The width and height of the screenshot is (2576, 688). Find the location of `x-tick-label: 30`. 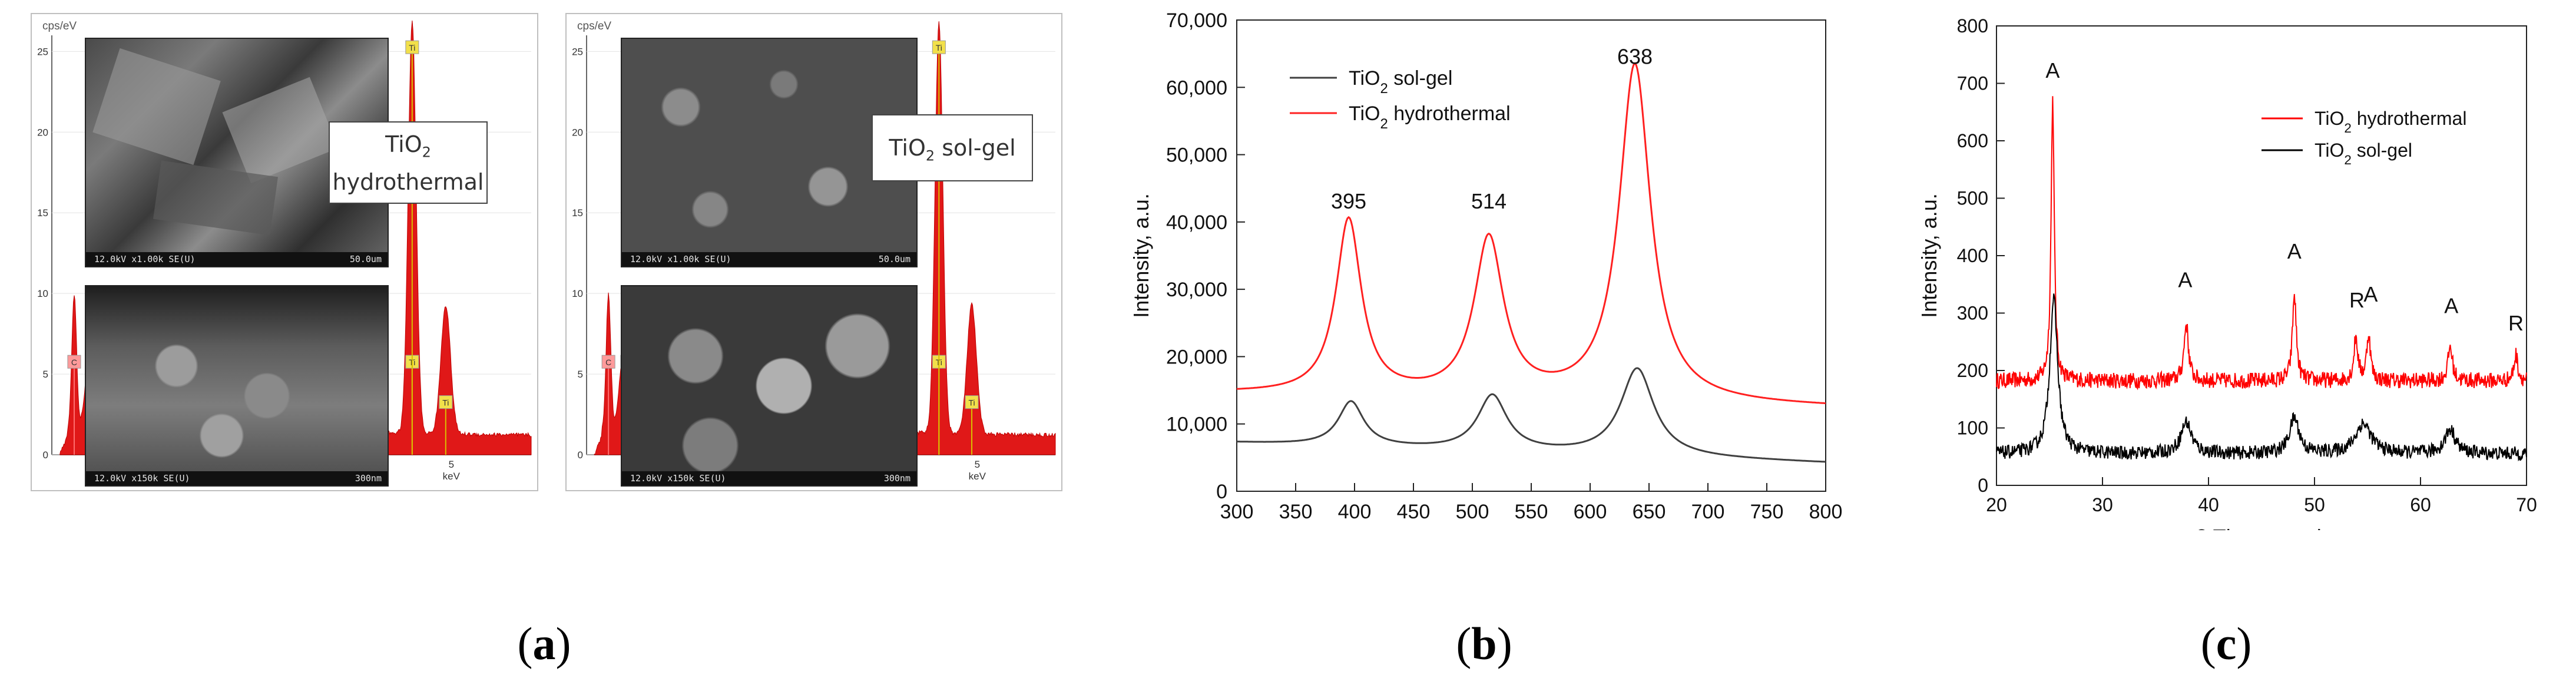

x-tick-label: 30 is located at coordinates (2102, 504).